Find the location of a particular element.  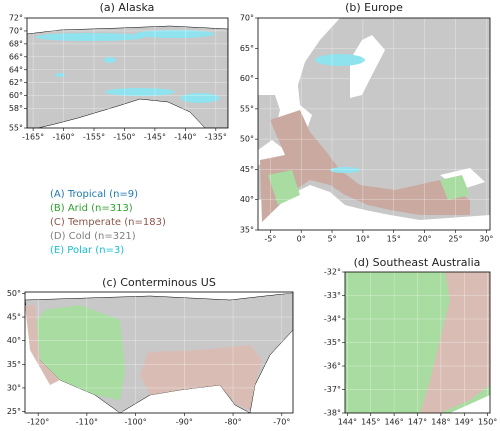

y-tick-label: -38° is located at coordinates (332, 413).